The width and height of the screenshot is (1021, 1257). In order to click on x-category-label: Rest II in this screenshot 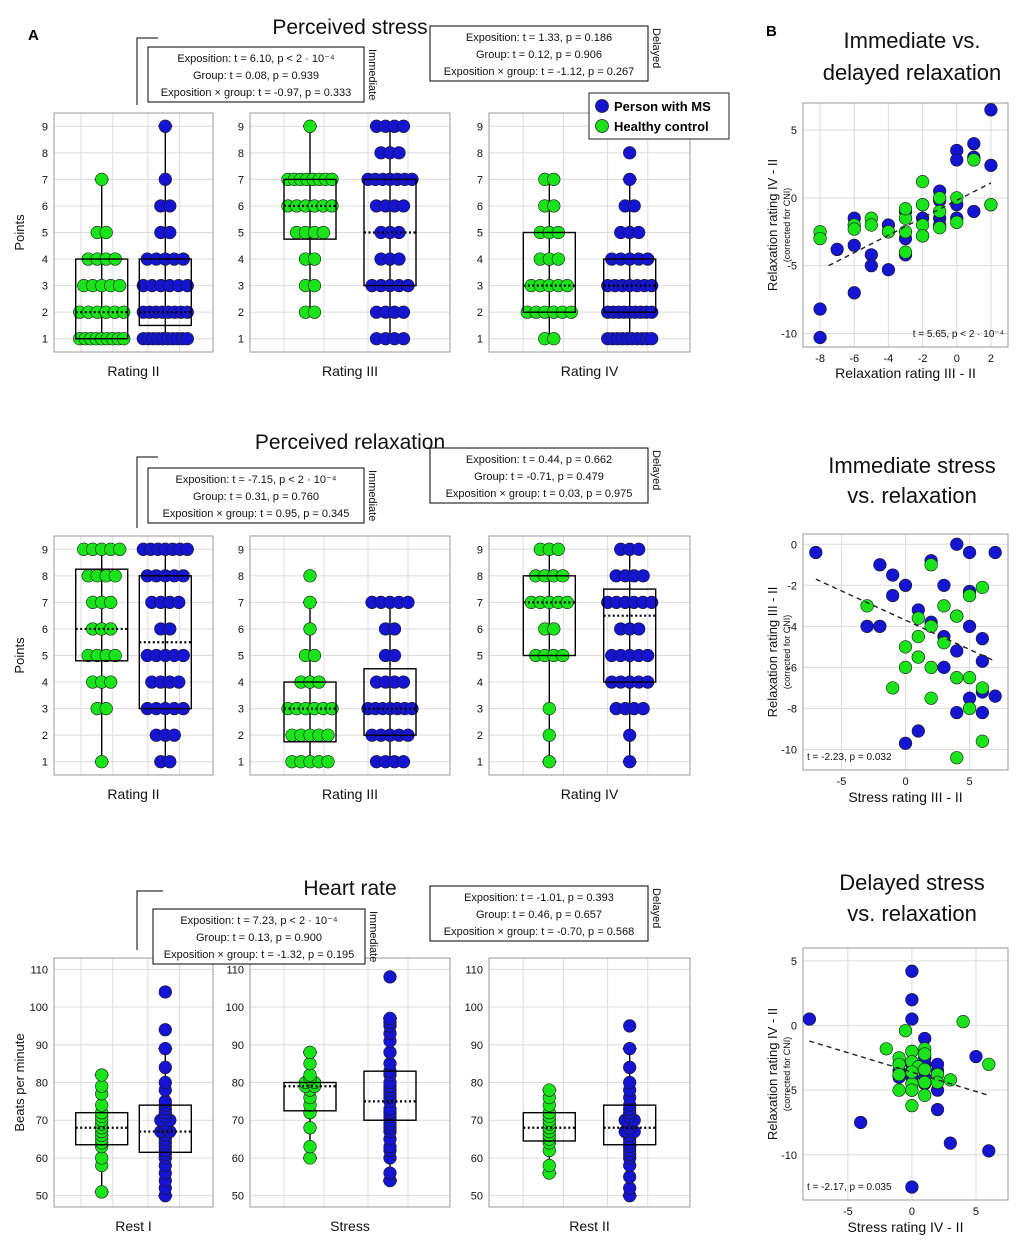, I will do `click(589, 1226)`.